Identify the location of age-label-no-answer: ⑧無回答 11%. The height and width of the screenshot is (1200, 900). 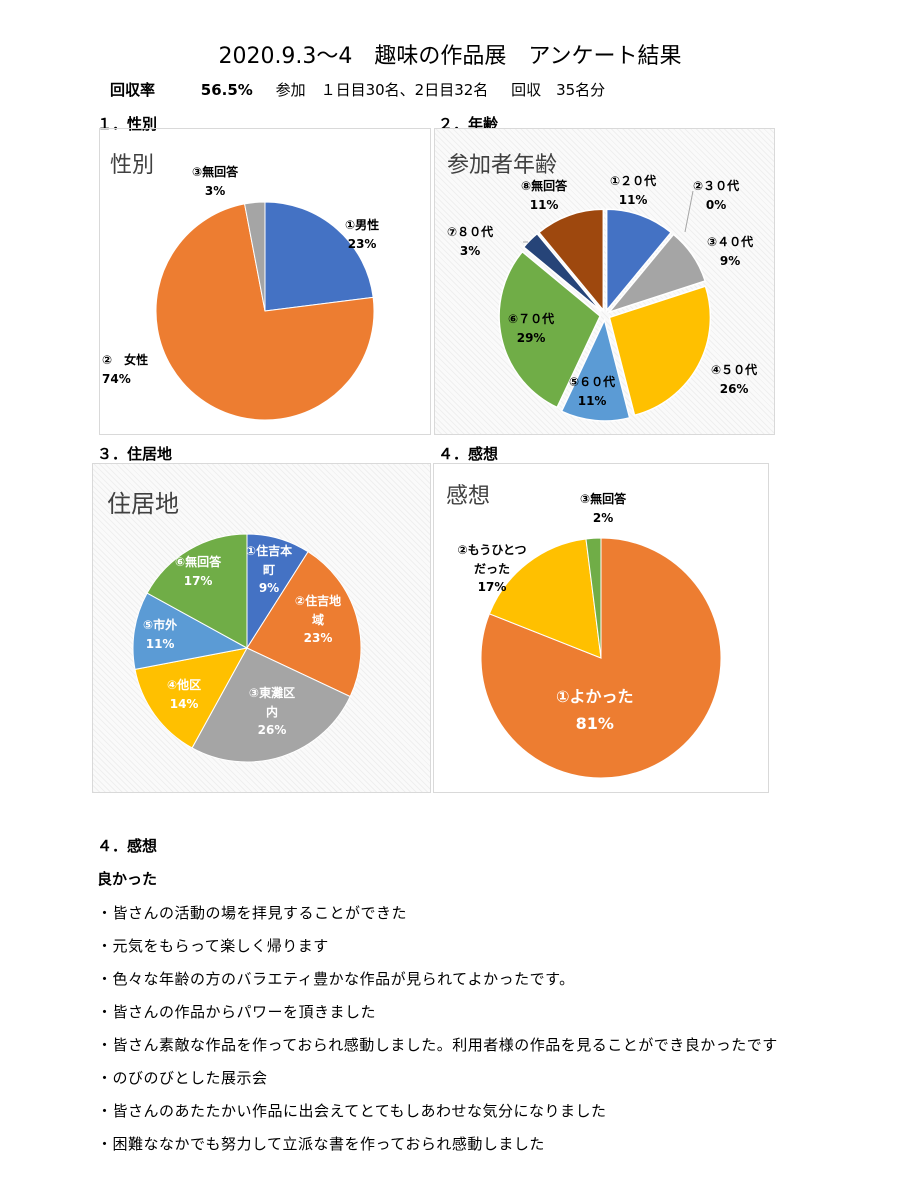
(544, 195).